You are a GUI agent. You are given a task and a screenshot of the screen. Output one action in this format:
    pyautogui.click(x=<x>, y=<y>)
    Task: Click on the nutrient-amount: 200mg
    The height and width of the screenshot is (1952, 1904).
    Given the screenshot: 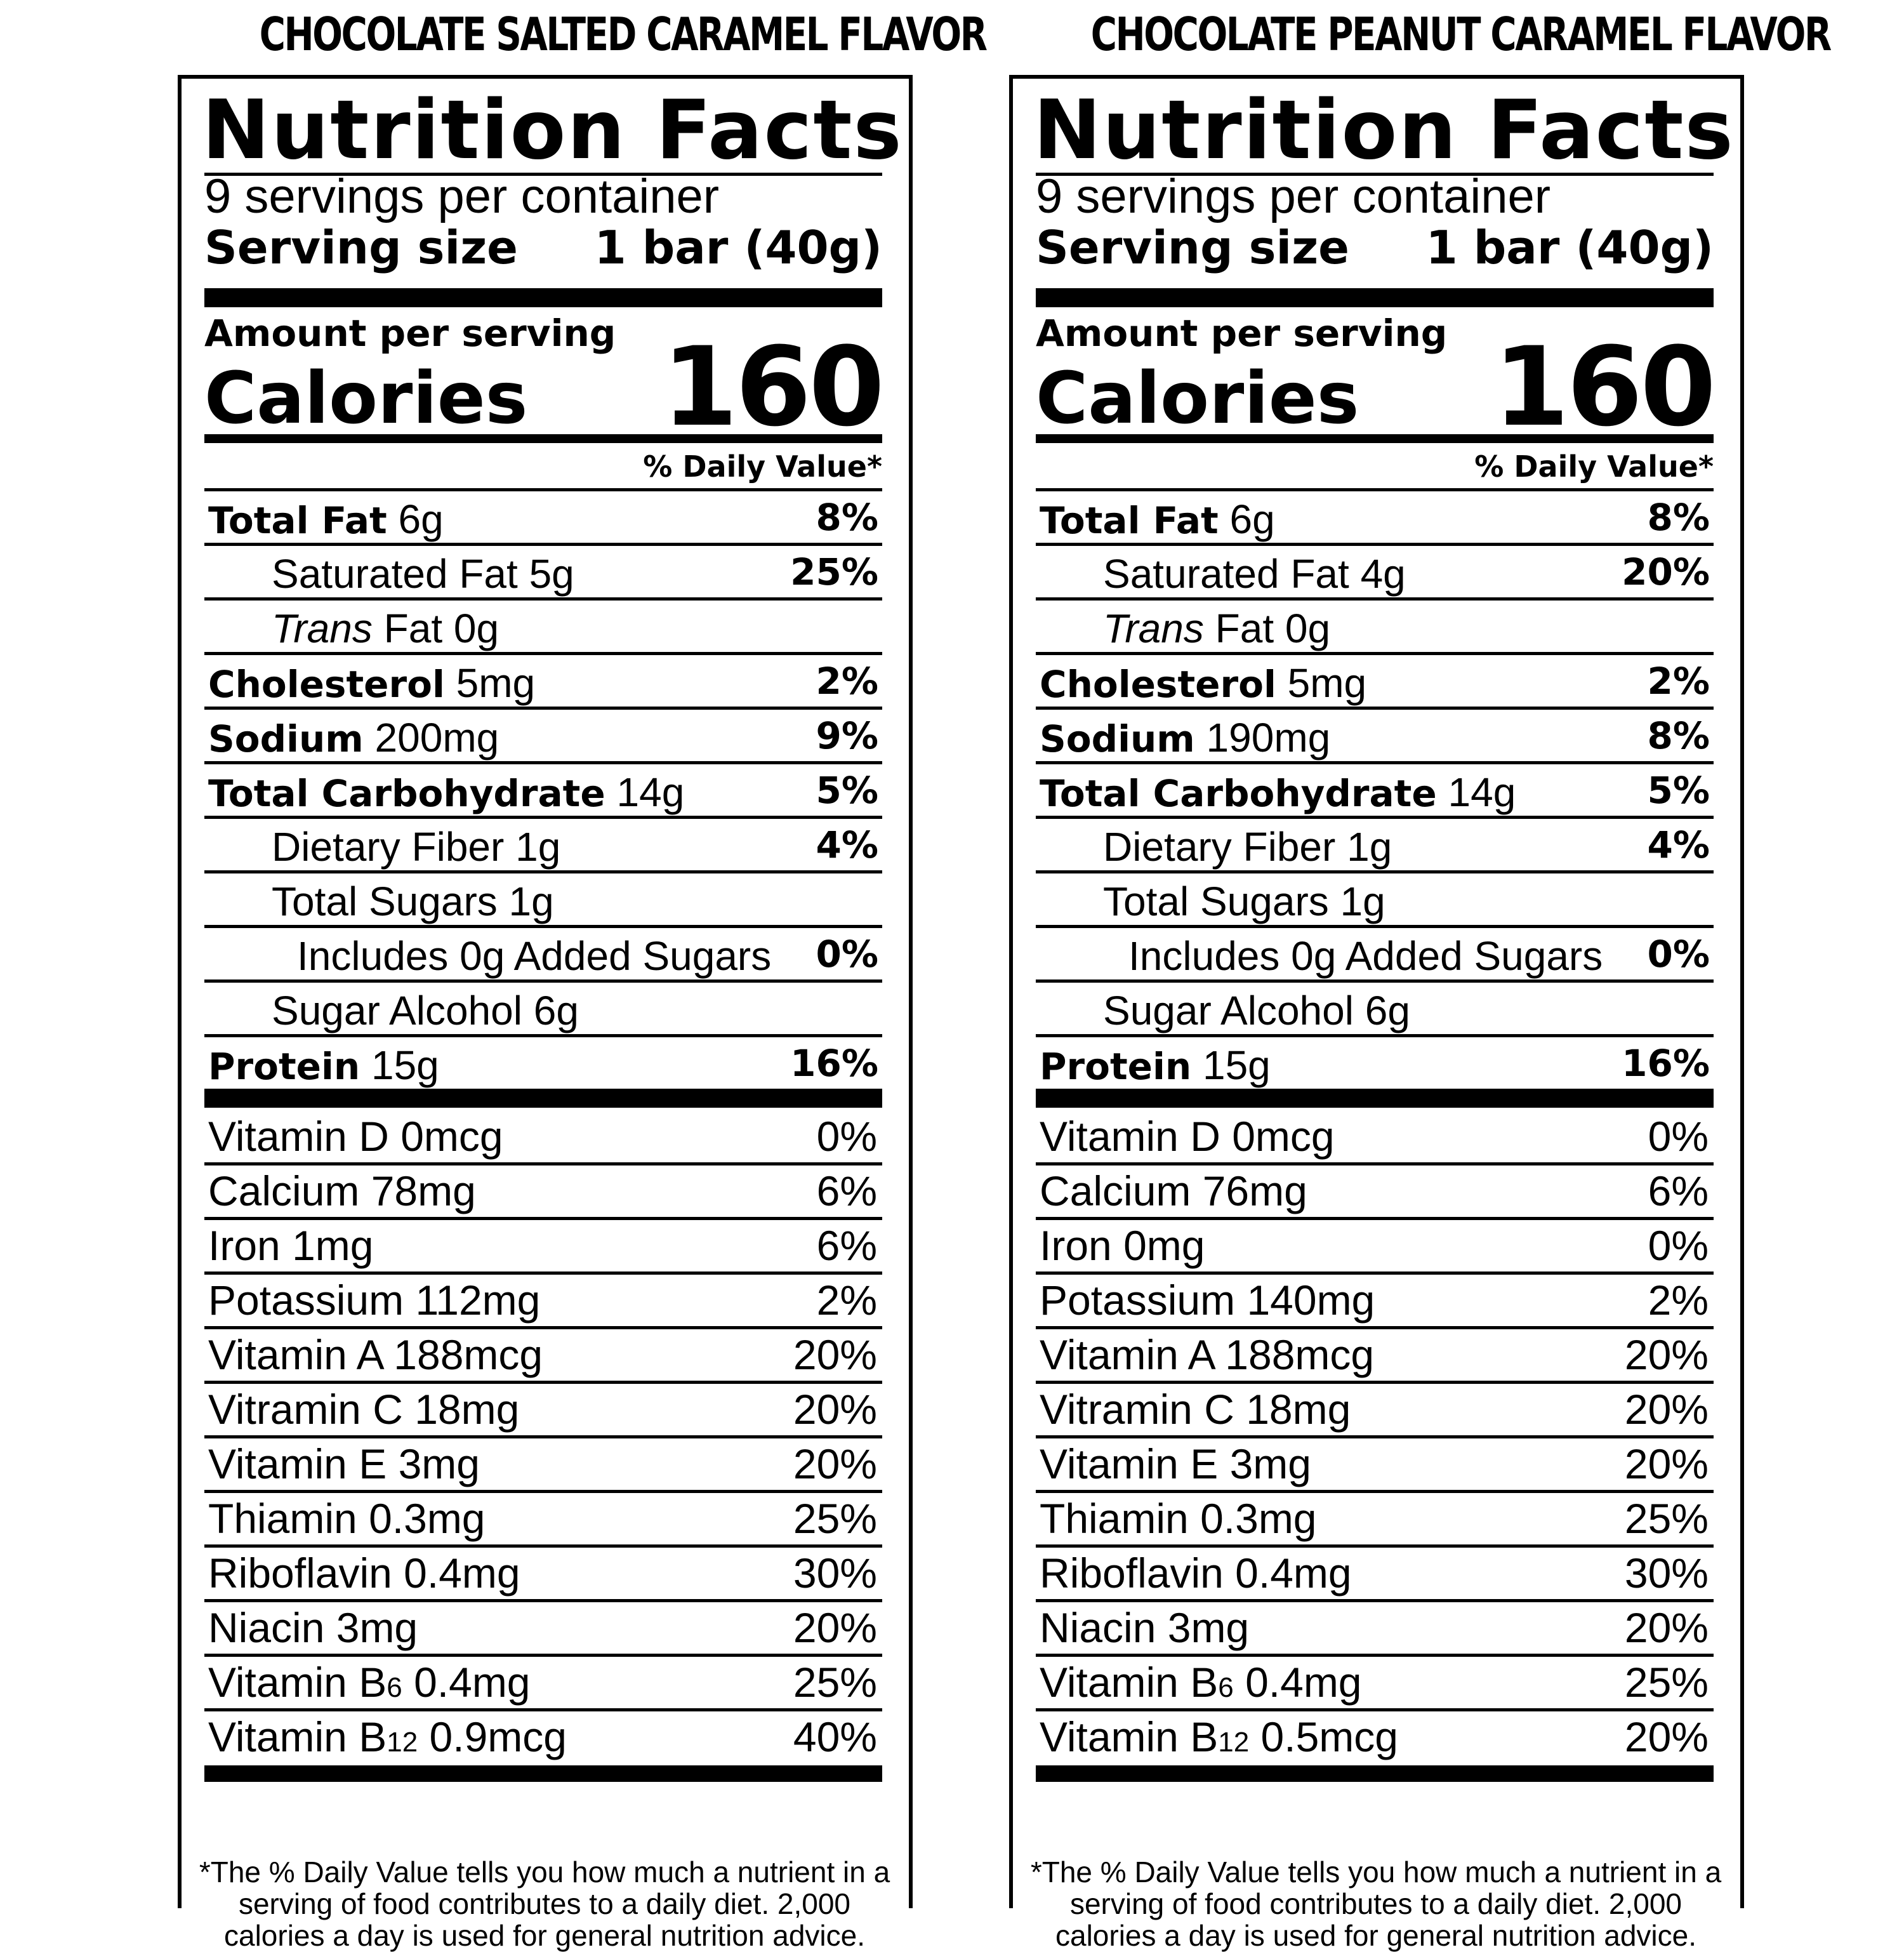 What is the action you would take?
    pyautogui.click(x=431, y=737)
    